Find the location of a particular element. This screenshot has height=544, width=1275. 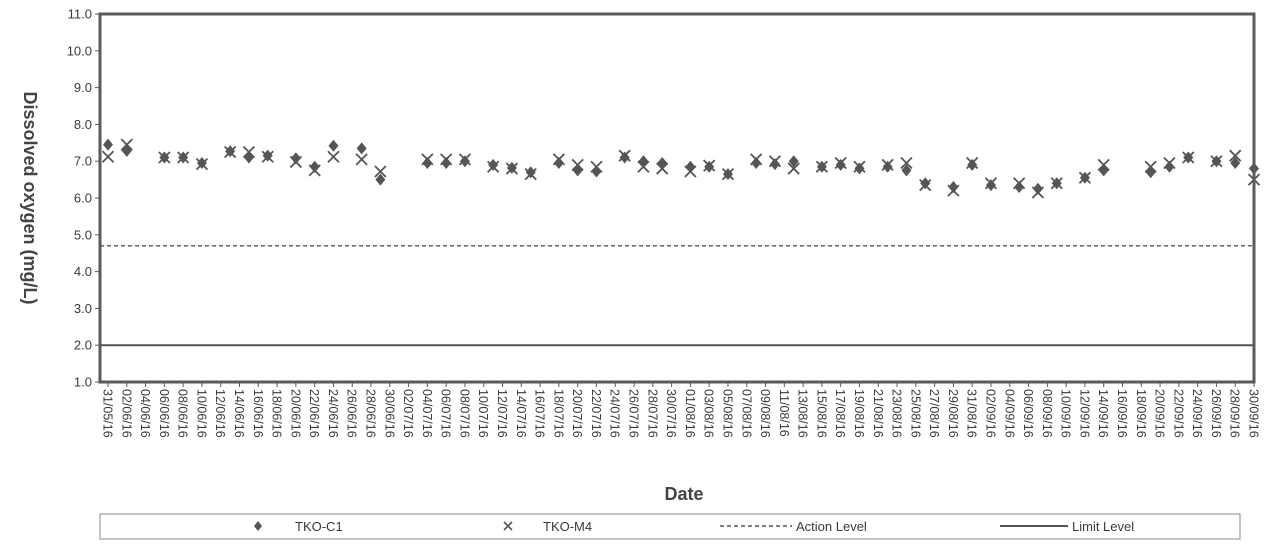

x-tick-label: 19/08/16 is located at coordinates (859, 413).